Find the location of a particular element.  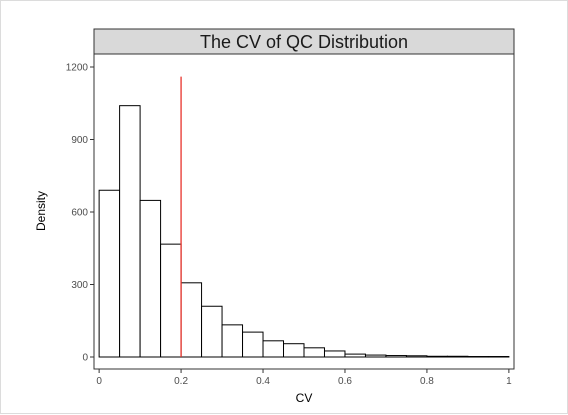

chart-title: The CV of QC Distribution is located at coordinates (304, 42).